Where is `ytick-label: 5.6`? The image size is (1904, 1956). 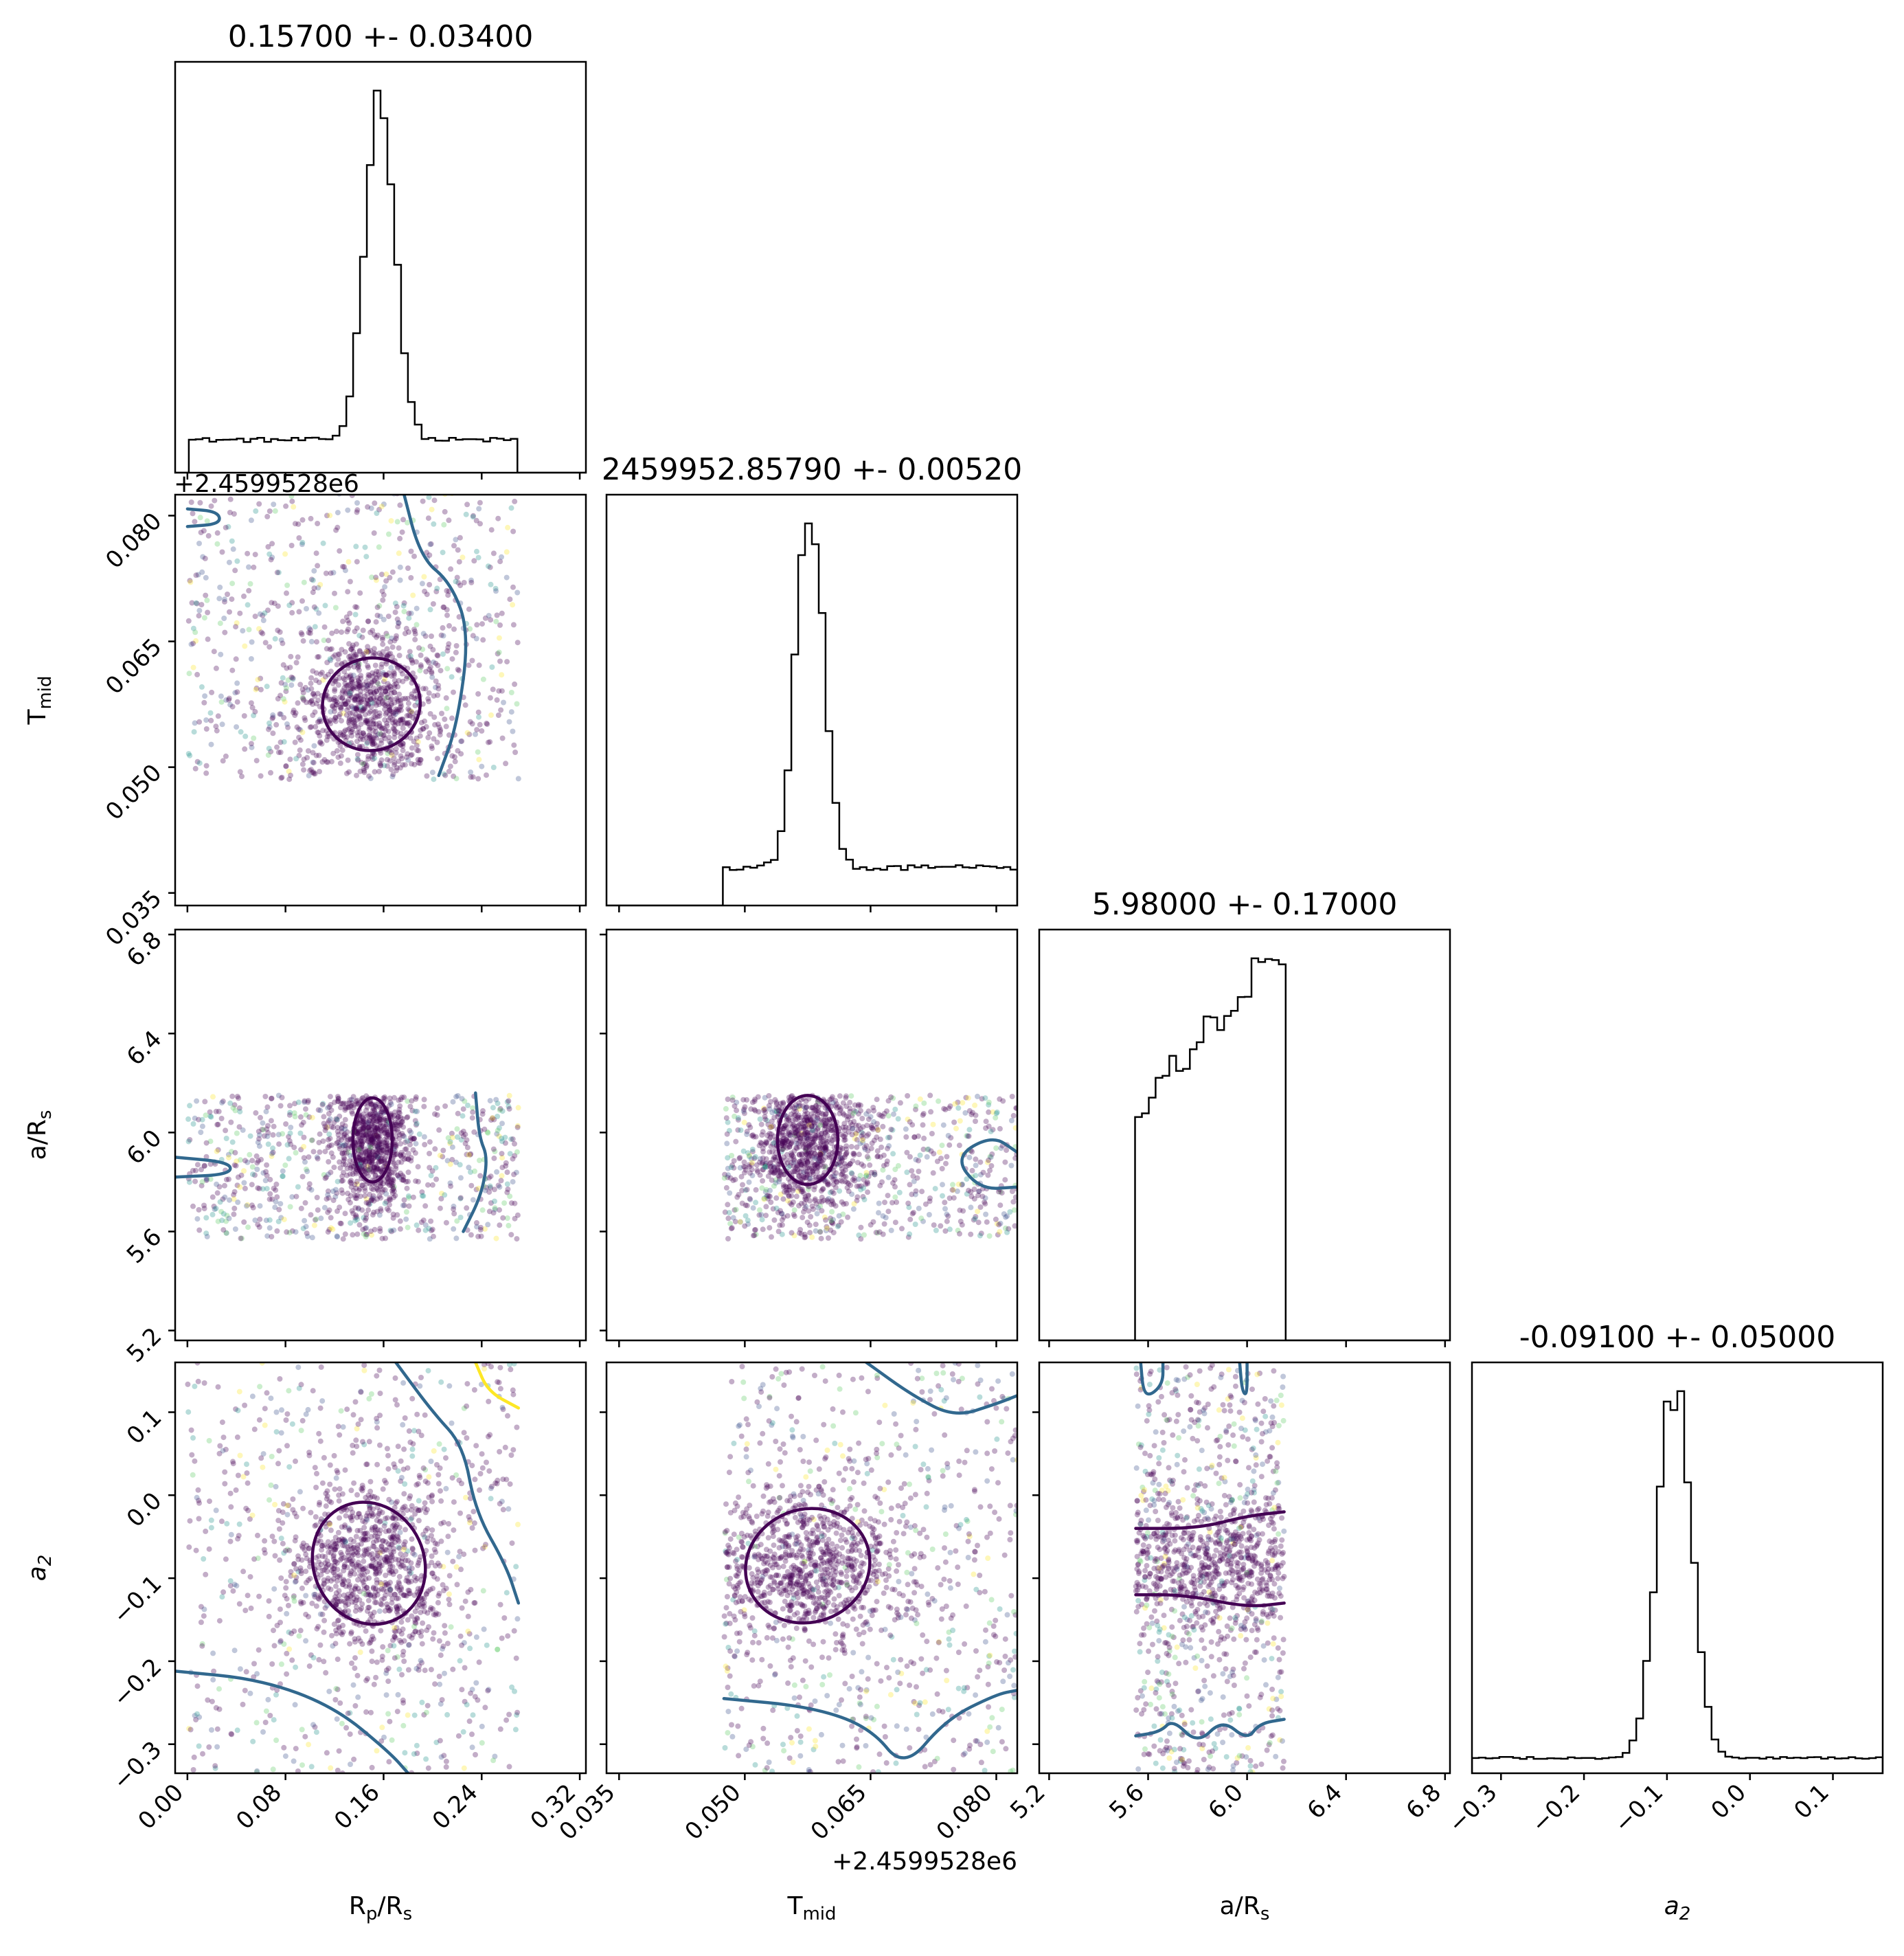
ytick-label: 5.6 is located at coordinates (145, 1247).